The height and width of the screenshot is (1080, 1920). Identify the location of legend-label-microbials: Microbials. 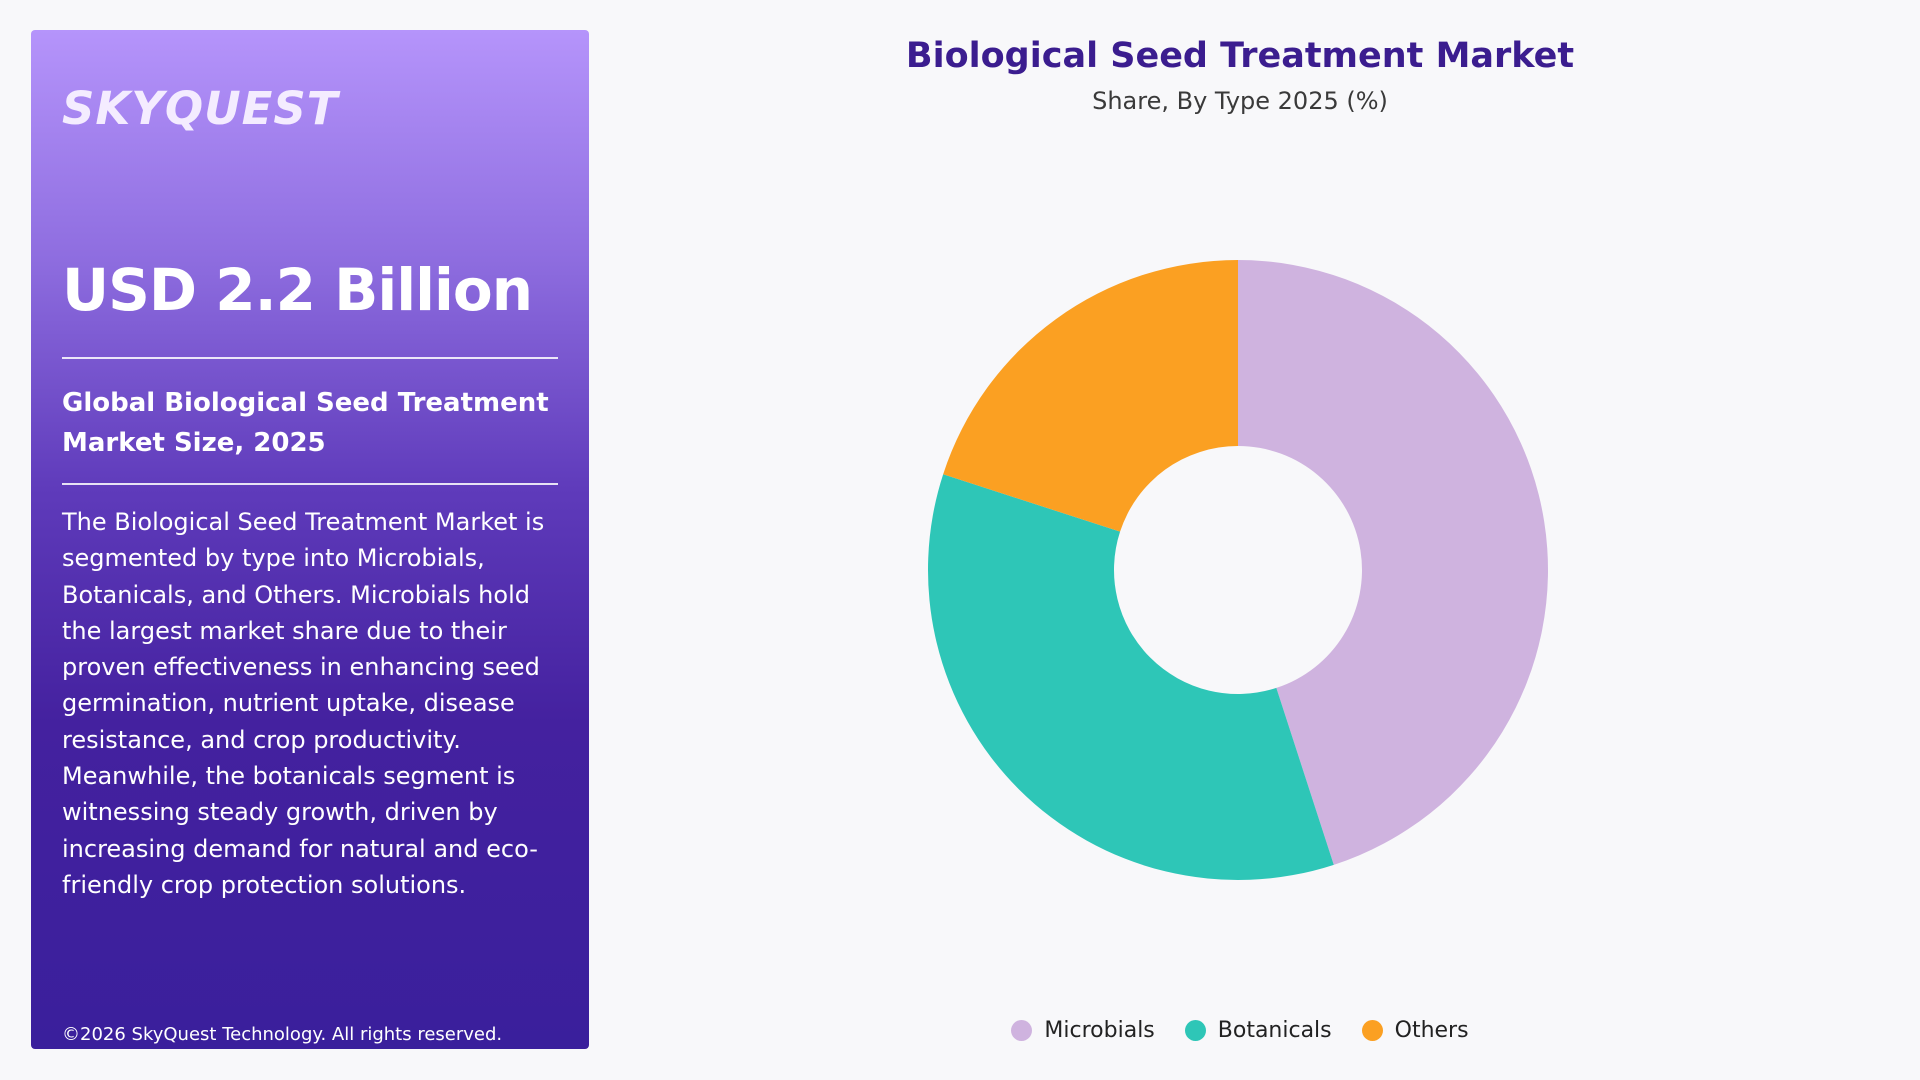
(1099, 1030).